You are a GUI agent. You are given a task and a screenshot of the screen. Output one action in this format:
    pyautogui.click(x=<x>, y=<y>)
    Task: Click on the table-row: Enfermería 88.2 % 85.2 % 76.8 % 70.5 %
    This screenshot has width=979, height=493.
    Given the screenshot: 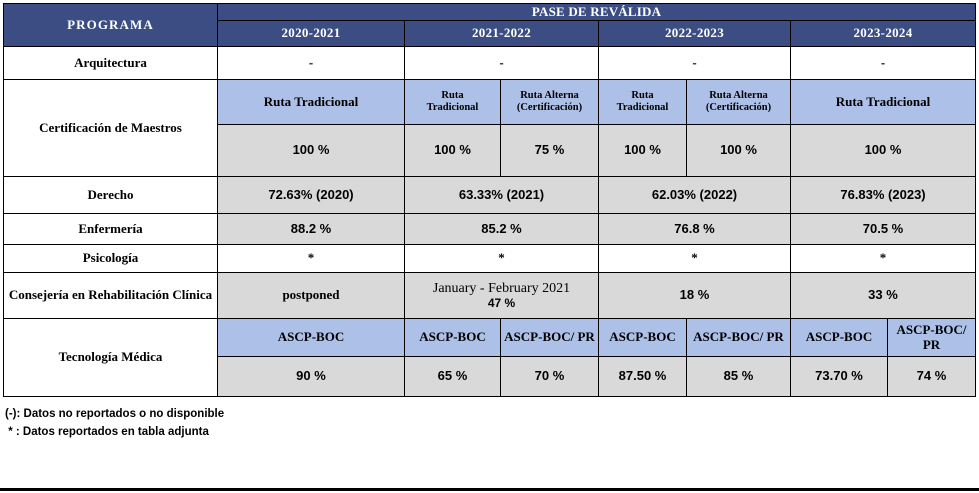 What is the action you would take?
    pyautogui.click(x=489, y=229)
    